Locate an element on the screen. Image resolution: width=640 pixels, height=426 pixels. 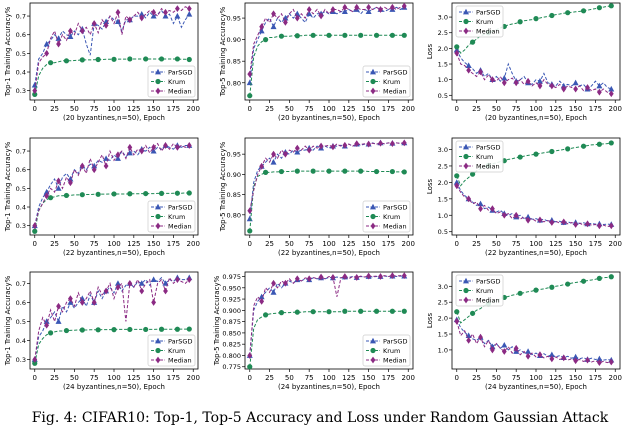
y-tick-label: 0.5 is located at coordinates (443, 96).